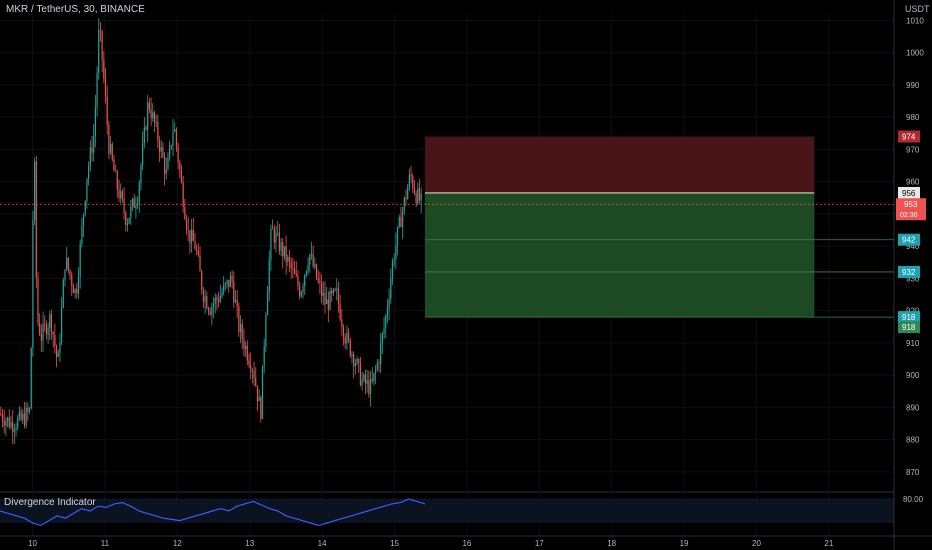  Describe the element at coordinates (105, 543) in the screenshot. I see `x-tick-label: 11` at that location.